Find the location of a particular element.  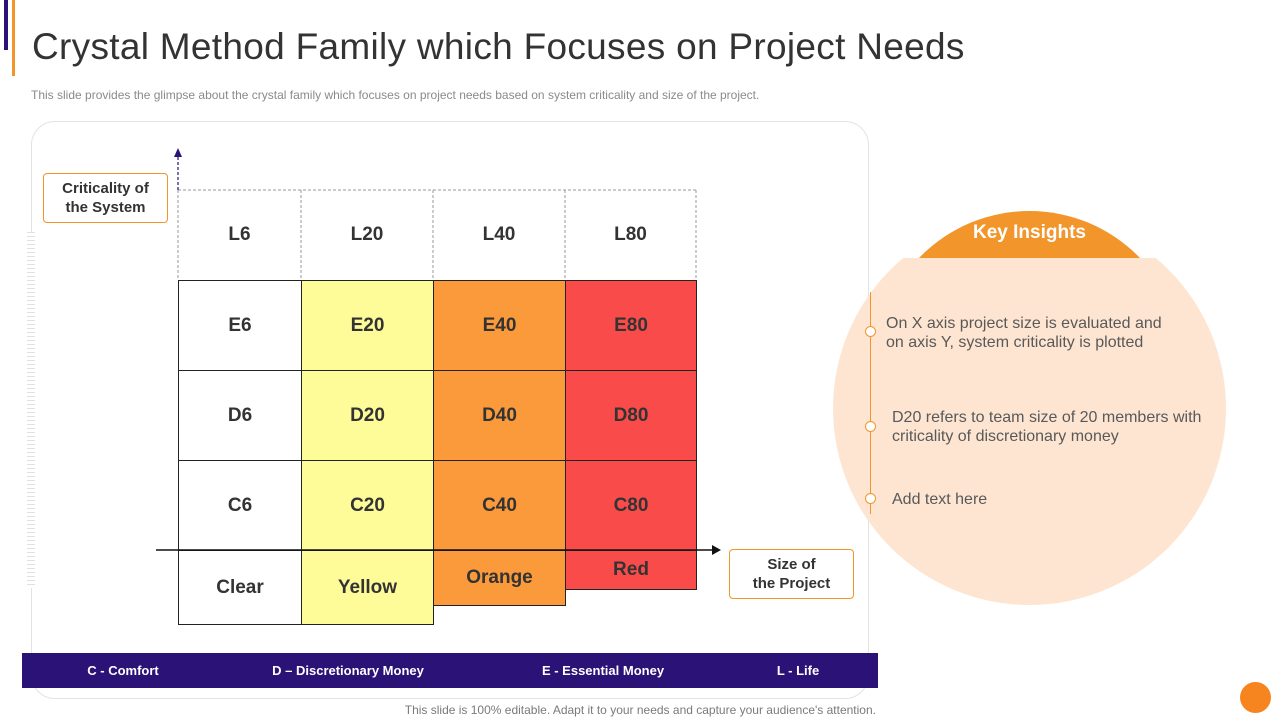

level-header-l20: L20 is located at coordinates (367, 234).